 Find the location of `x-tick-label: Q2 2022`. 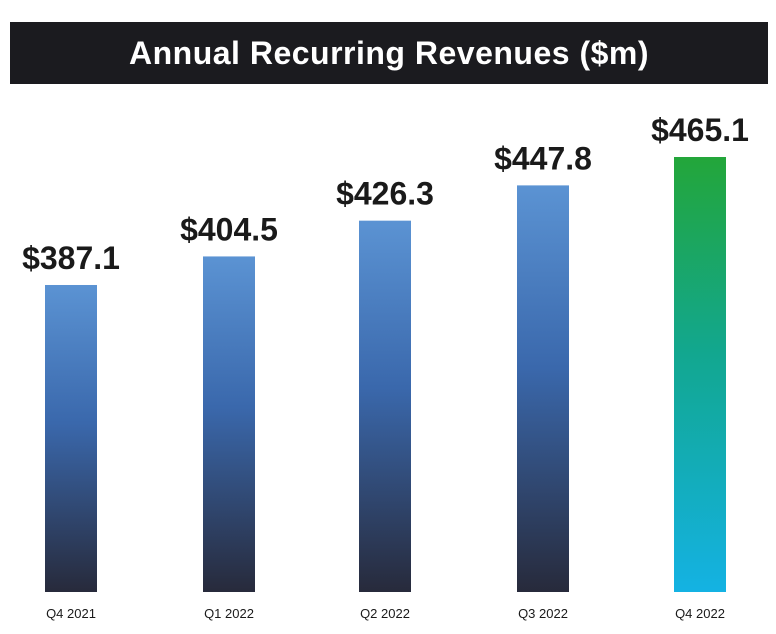

x-tick-label: Q2 2022 is located at coordinates (385, 613).